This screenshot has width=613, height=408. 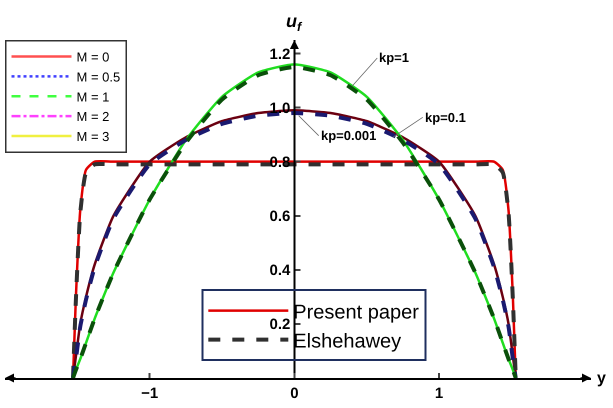 What do you see at coordinates (348, 135) in the screenshot?
I see `annotation: kp=0.001` at bounding box center [348, 135].